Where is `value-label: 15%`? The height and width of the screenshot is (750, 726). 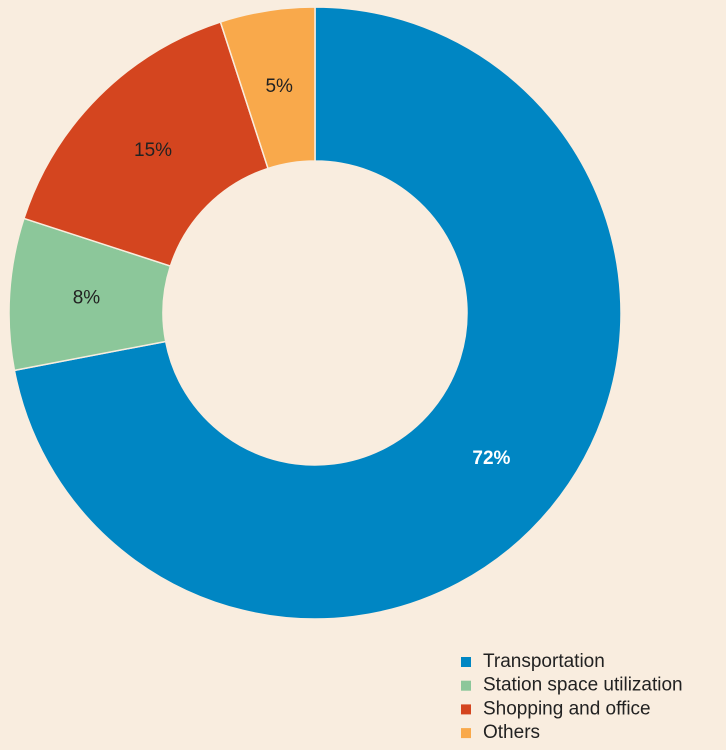 value-label: 15% is located at coordinates (153, 150).